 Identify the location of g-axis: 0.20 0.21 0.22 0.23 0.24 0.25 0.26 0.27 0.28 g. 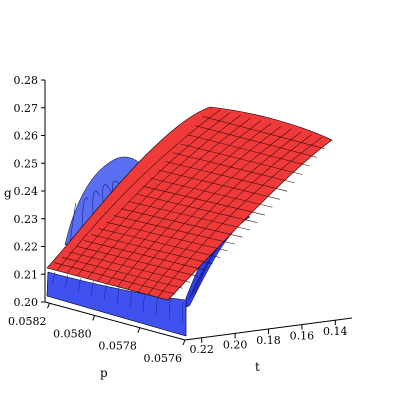
(25, 191).